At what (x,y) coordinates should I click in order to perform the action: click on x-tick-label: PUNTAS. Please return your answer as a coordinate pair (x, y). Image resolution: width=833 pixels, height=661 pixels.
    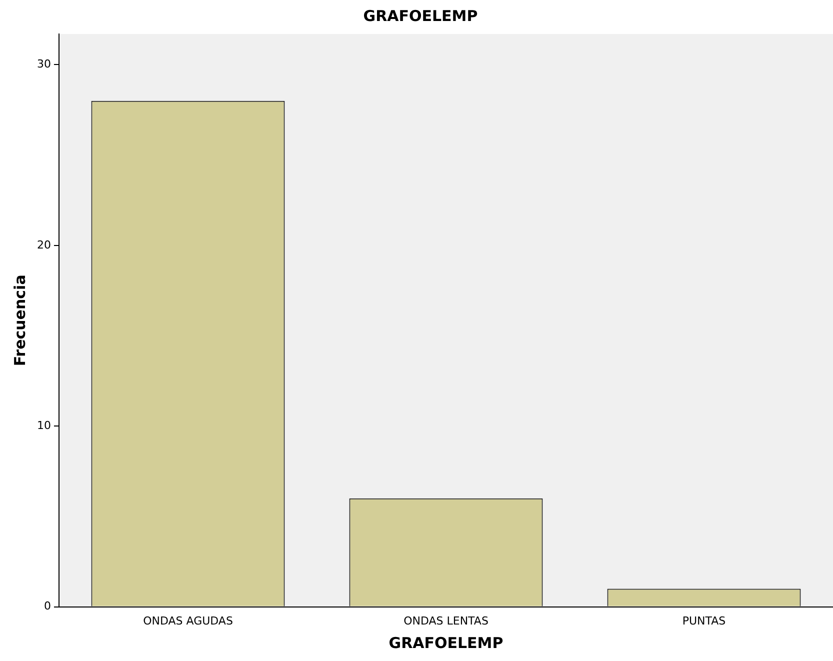
    Looking at the image, I should click on (704, 621).